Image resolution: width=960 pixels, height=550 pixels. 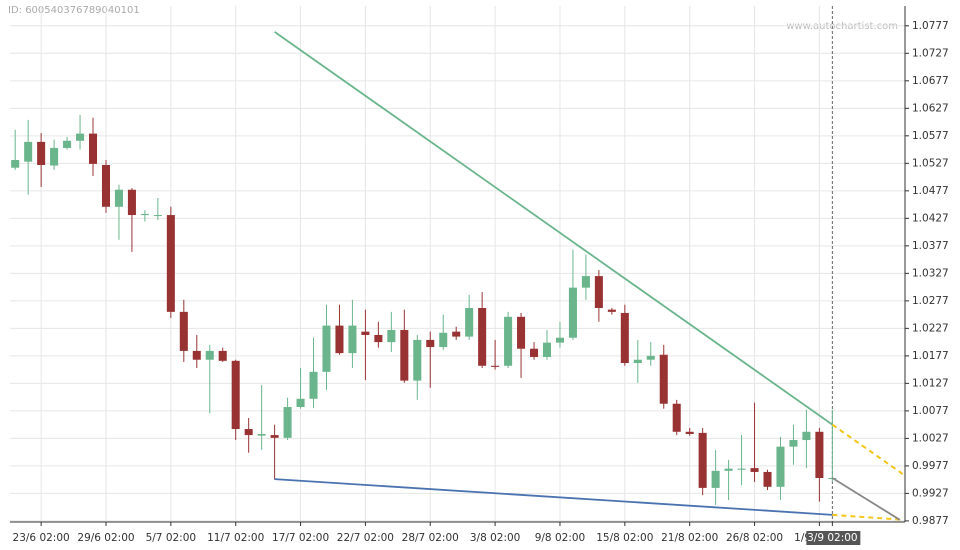 I want to click on y-tick-label: 1.0627, so click(x=930, y=108).